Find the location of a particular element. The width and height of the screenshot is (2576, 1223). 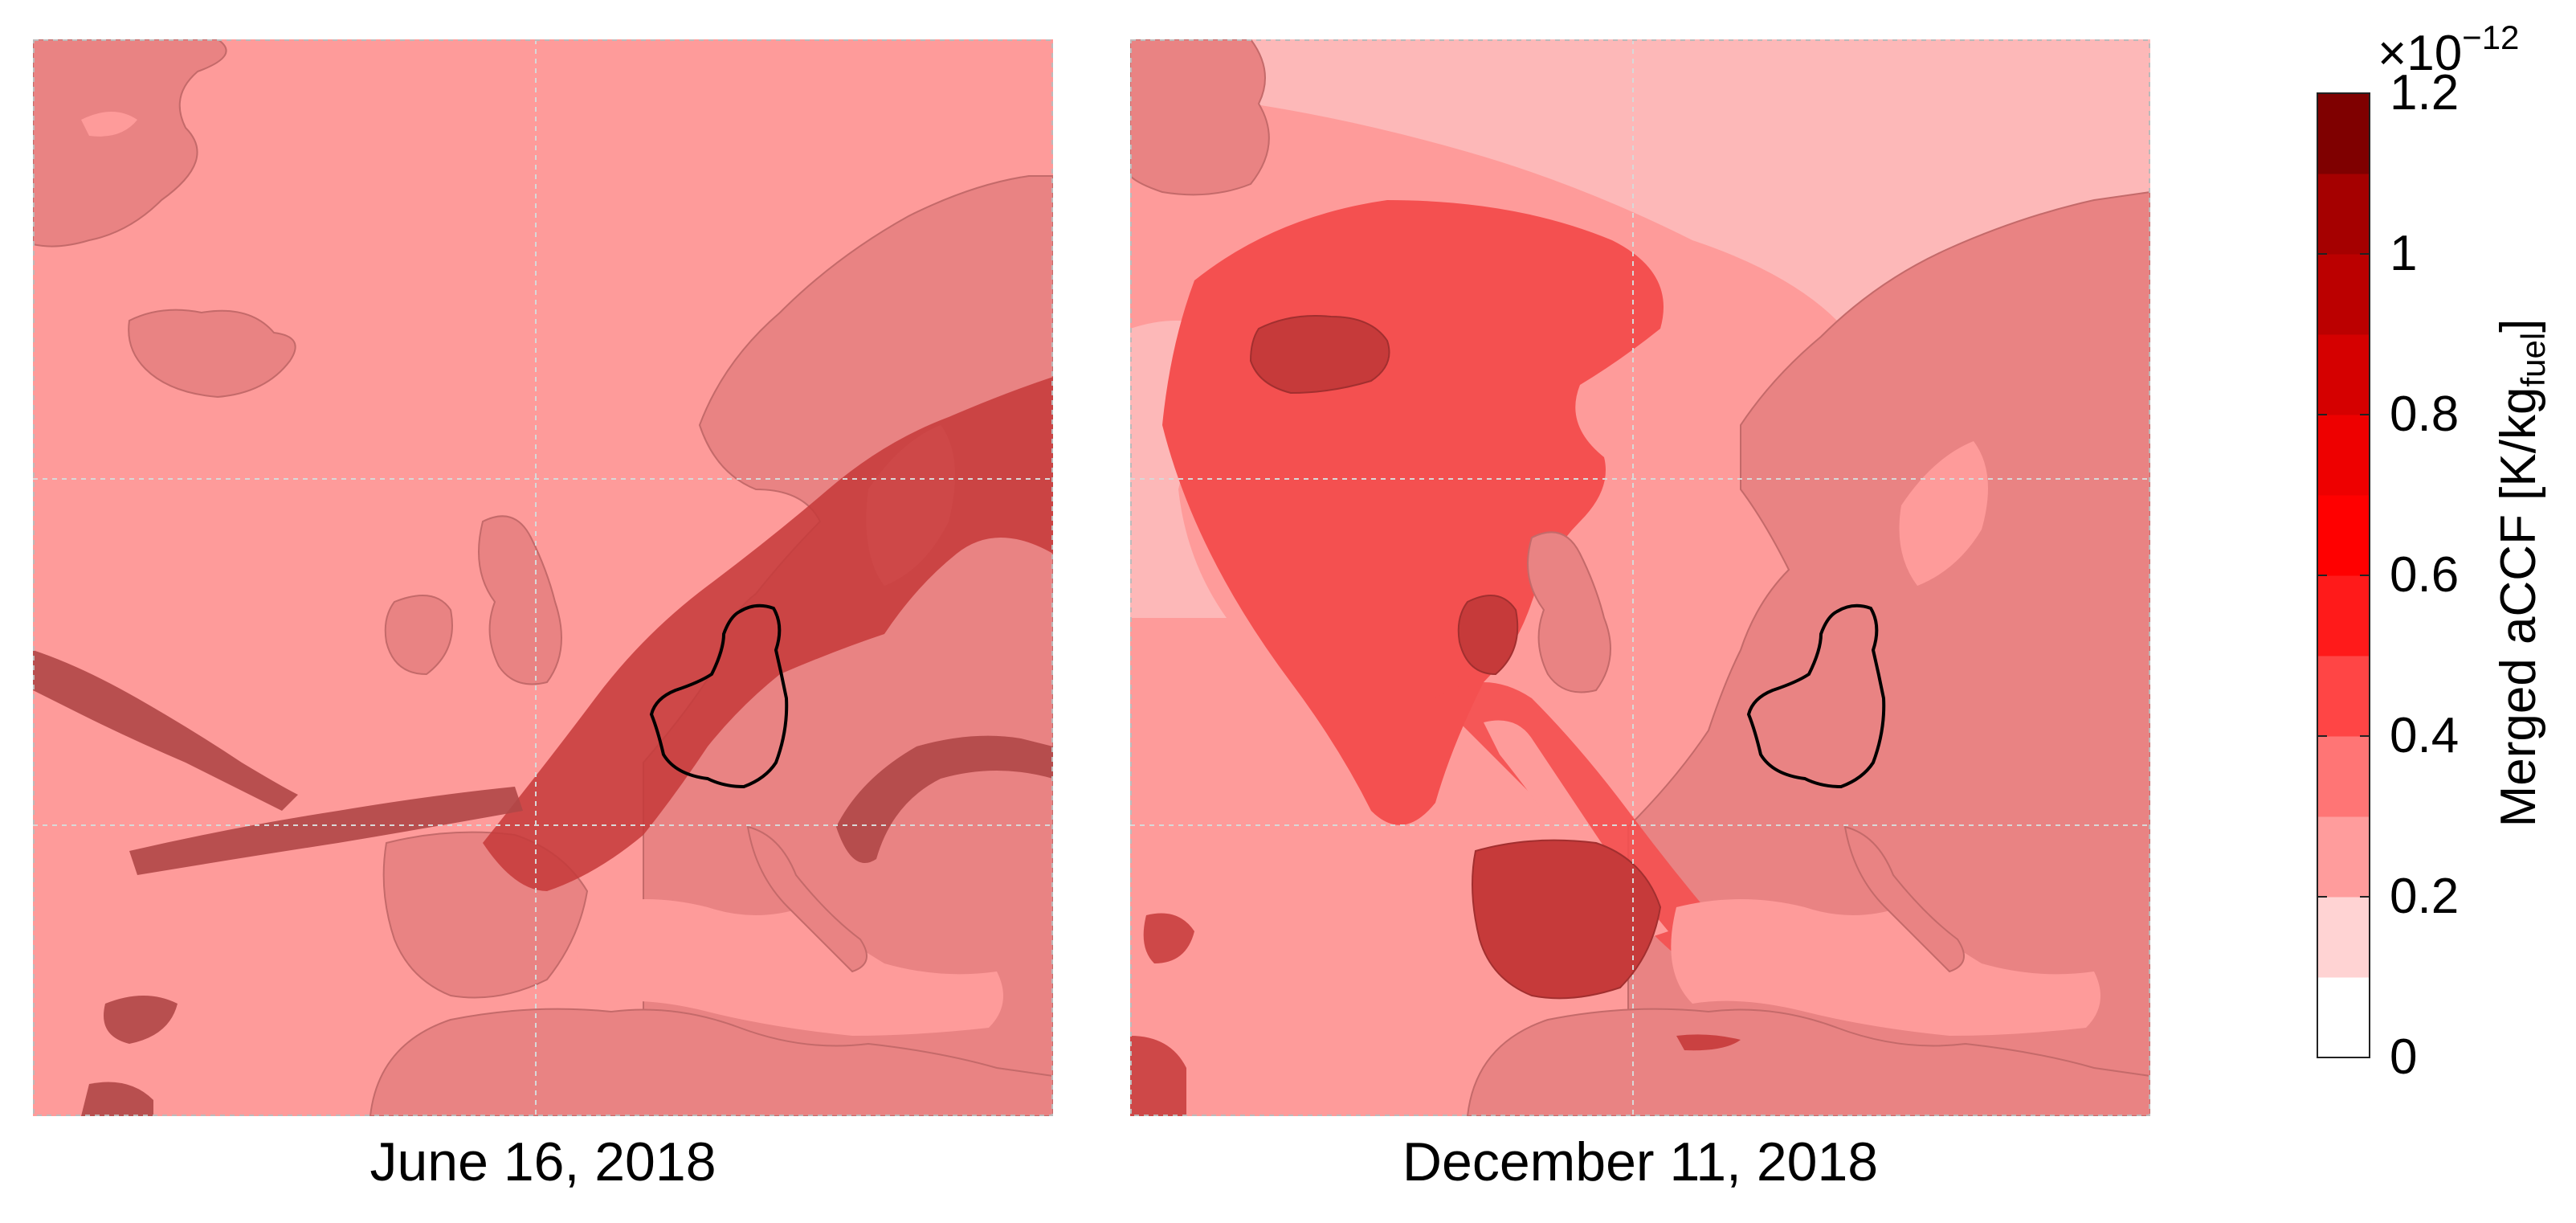

iberia-land is located at coordinates (1567, 919).